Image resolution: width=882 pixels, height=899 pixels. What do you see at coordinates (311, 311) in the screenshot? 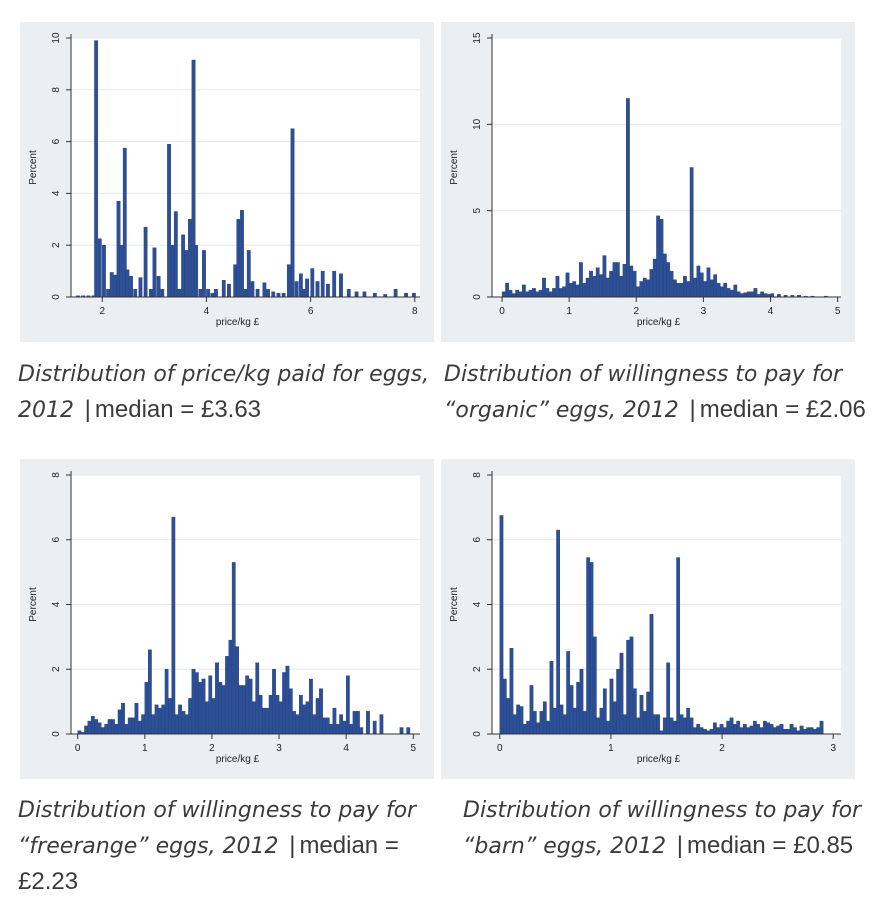
I see `x-tick-label: 6` at bounding box center [311, 311].